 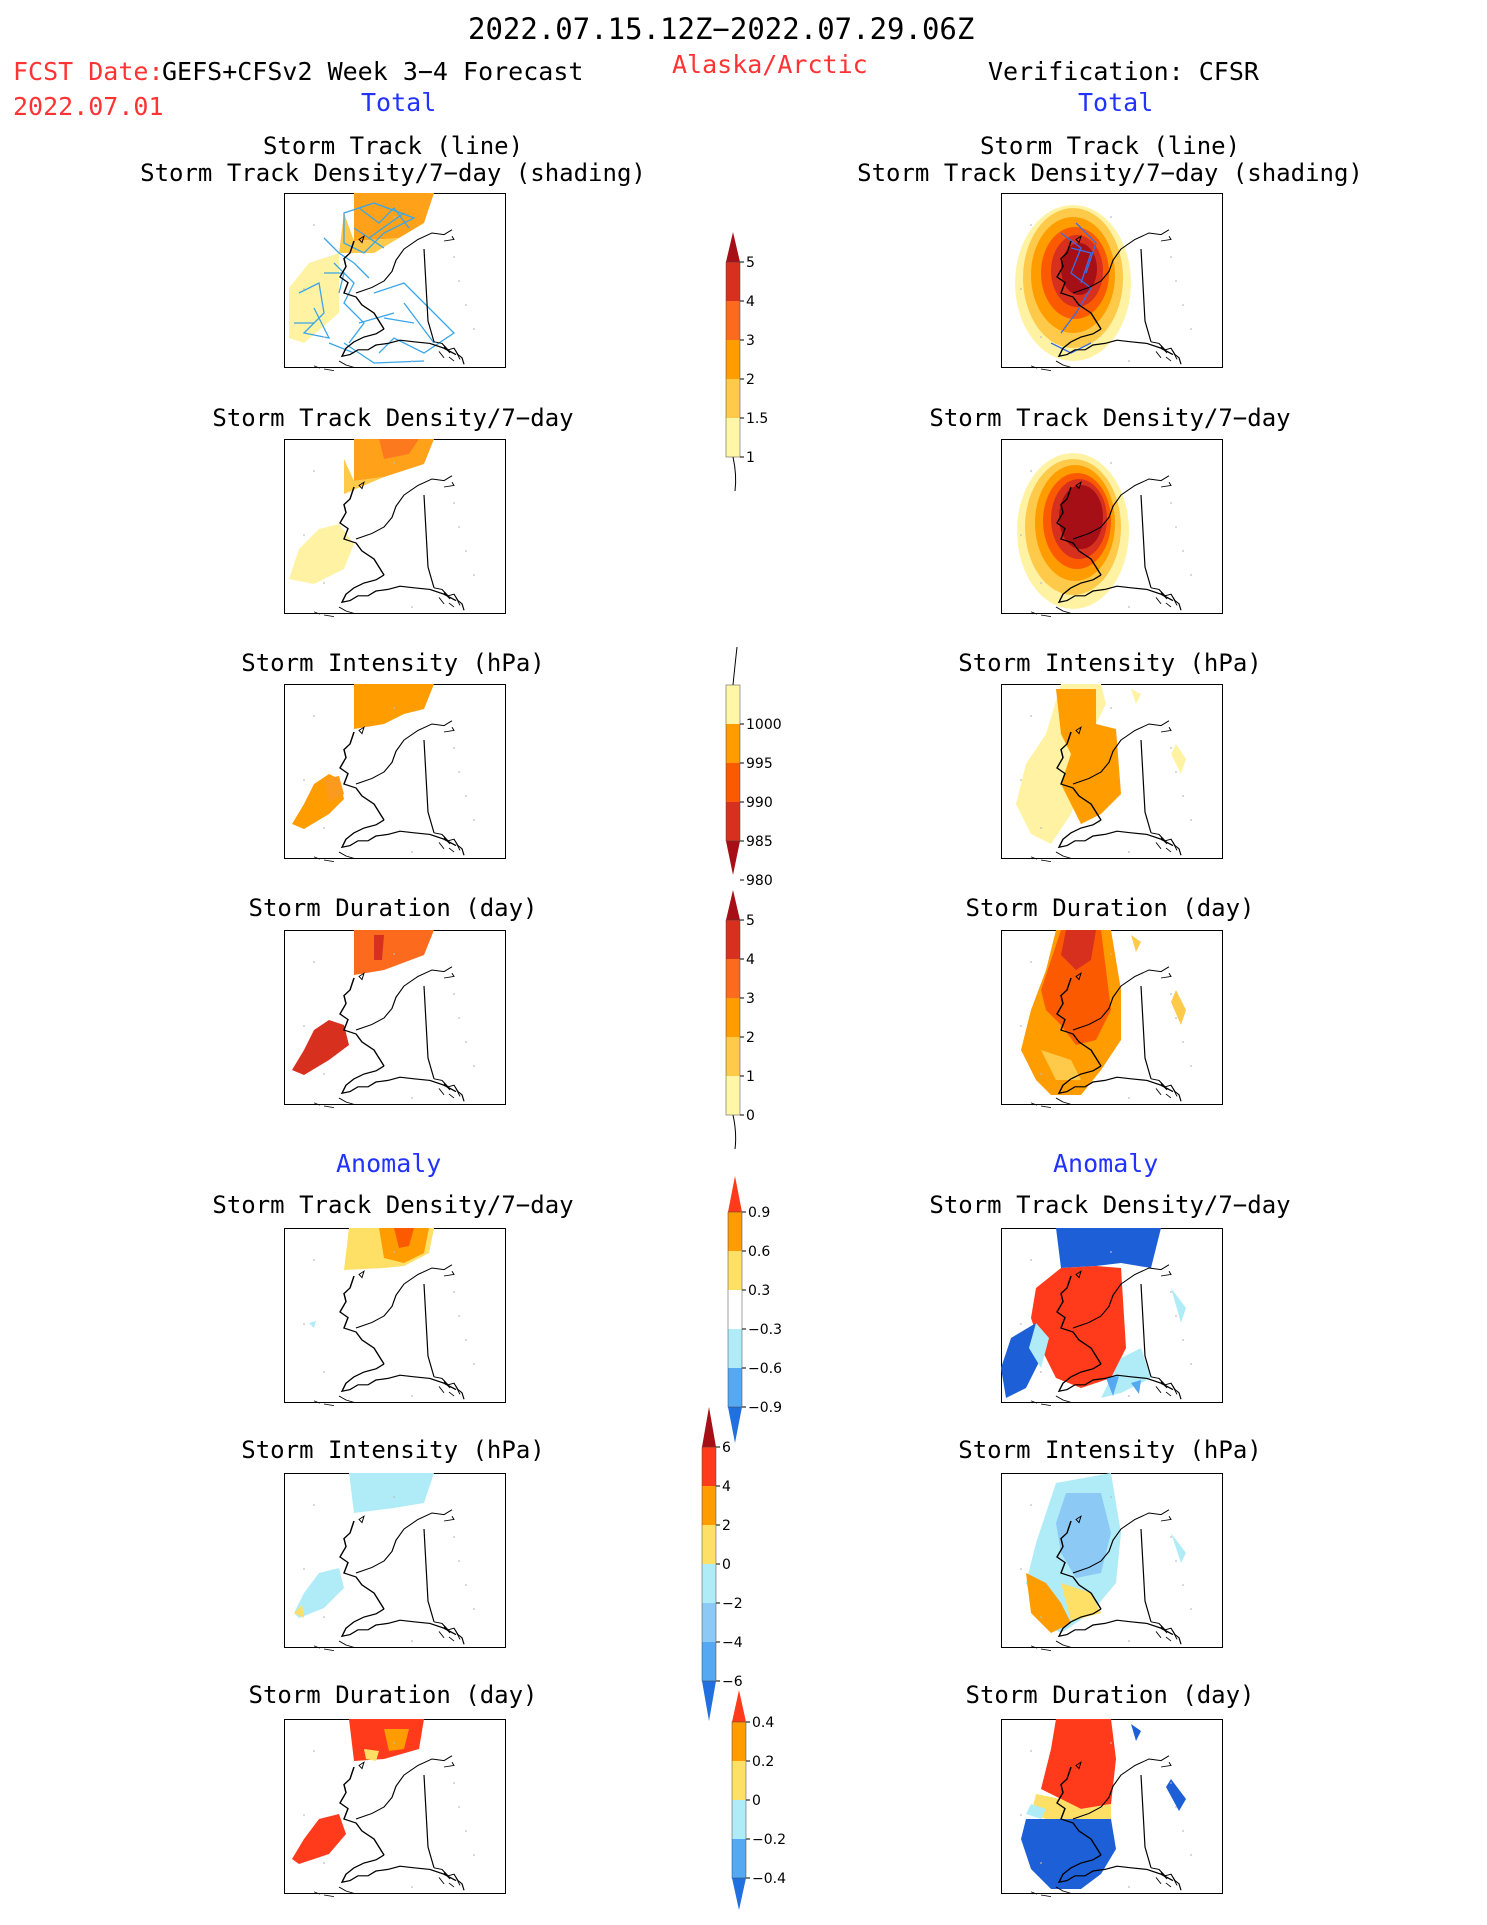 I want to click on colorbar-tick-label: −6, so click(x=732, y=1682).